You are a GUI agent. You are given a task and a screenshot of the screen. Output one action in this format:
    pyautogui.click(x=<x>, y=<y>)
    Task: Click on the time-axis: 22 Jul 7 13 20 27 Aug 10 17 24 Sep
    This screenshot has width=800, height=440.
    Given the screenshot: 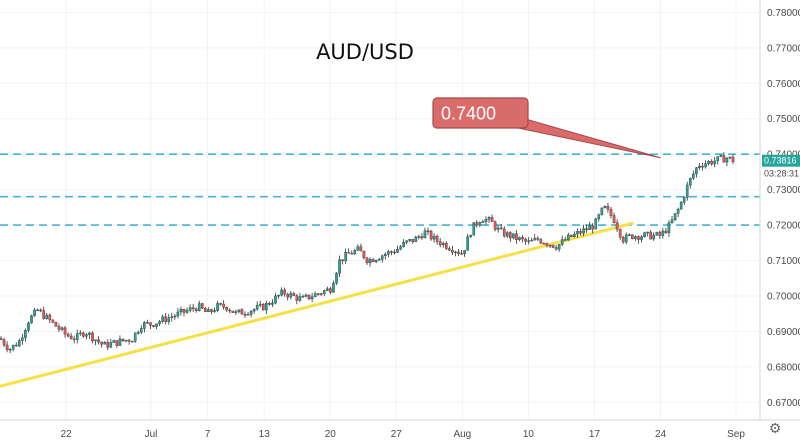 What is the action you would take?
    pyautogui.click(x=400, y=429)
    